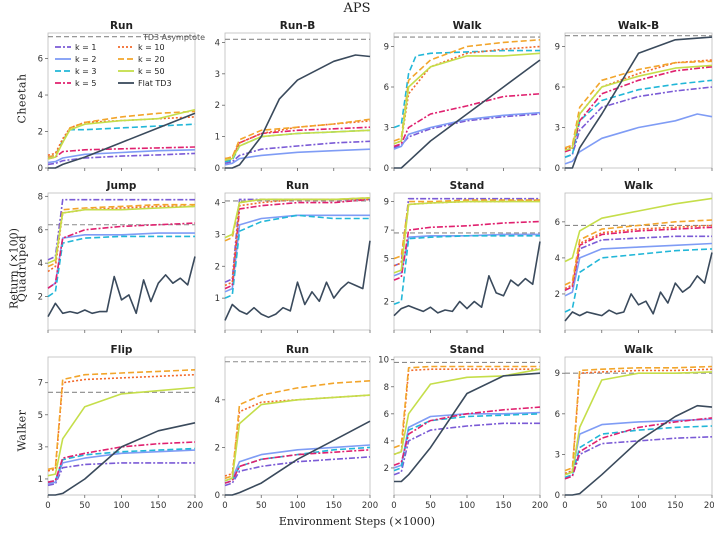  I want to click on panel-4: Jump 2 4 6 8, so click(117, 256).